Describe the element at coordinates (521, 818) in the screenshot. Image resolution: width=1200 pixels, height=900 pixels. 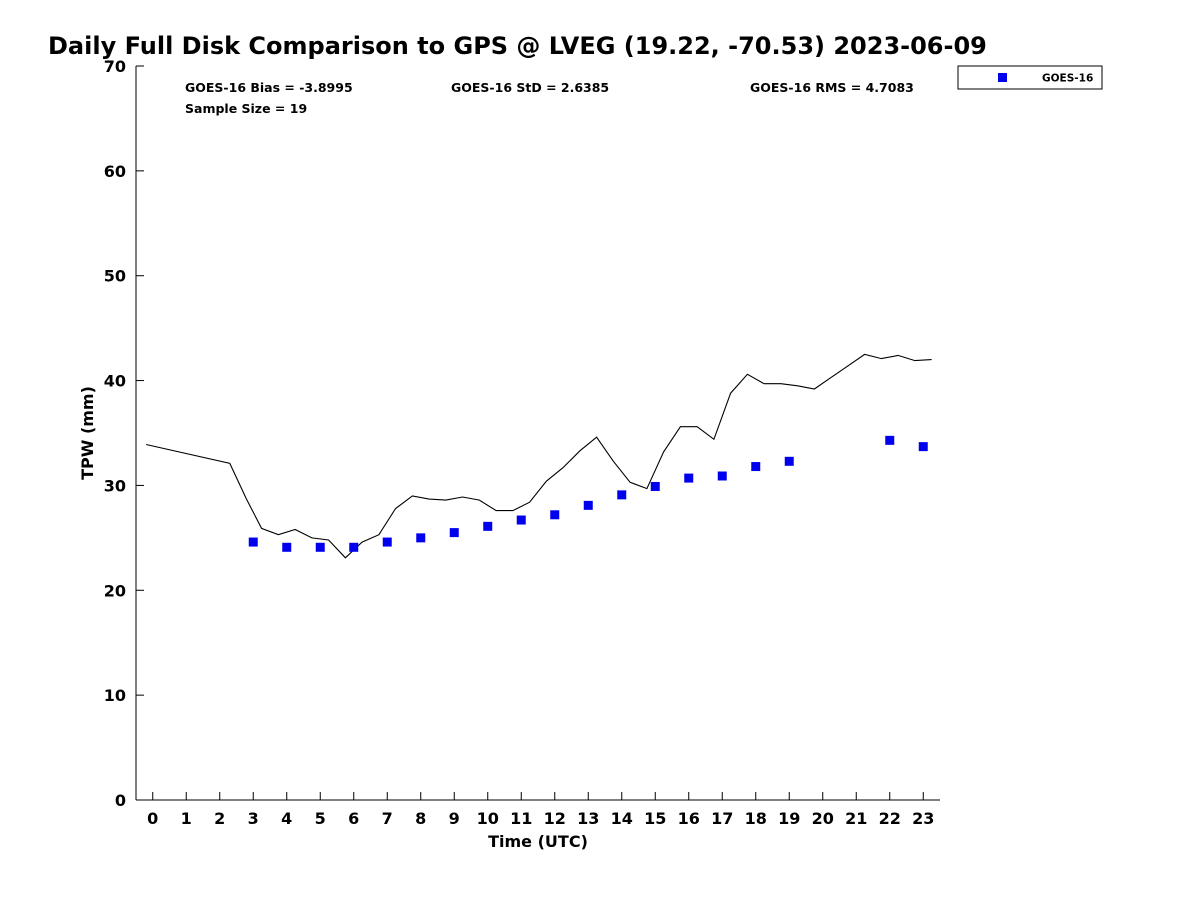
I see `x-tick-label: 11` at that location.